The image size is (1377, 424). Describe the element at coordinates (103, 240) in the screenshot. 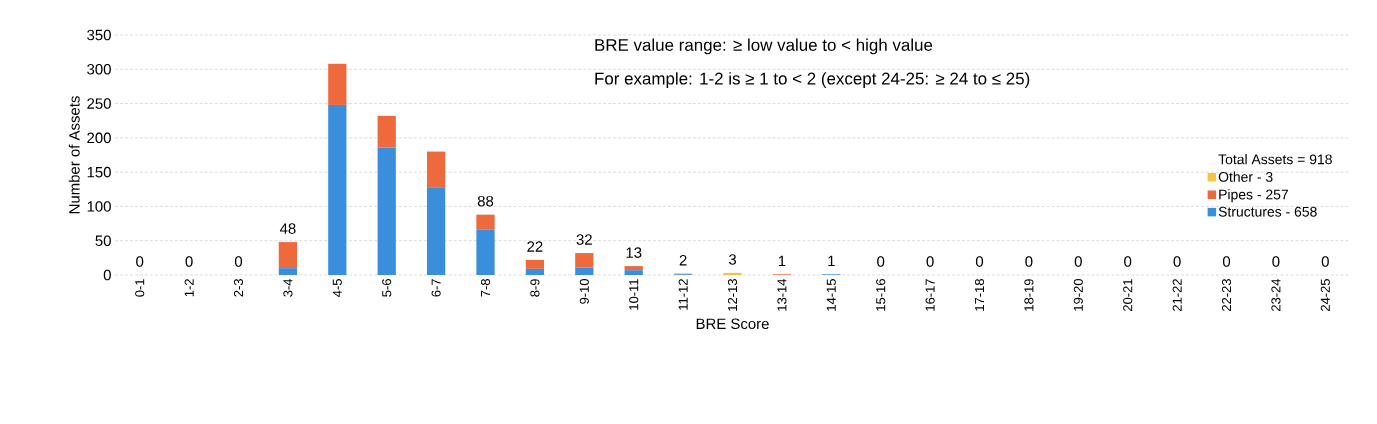

I see `y-tick-label: 50` at that location.